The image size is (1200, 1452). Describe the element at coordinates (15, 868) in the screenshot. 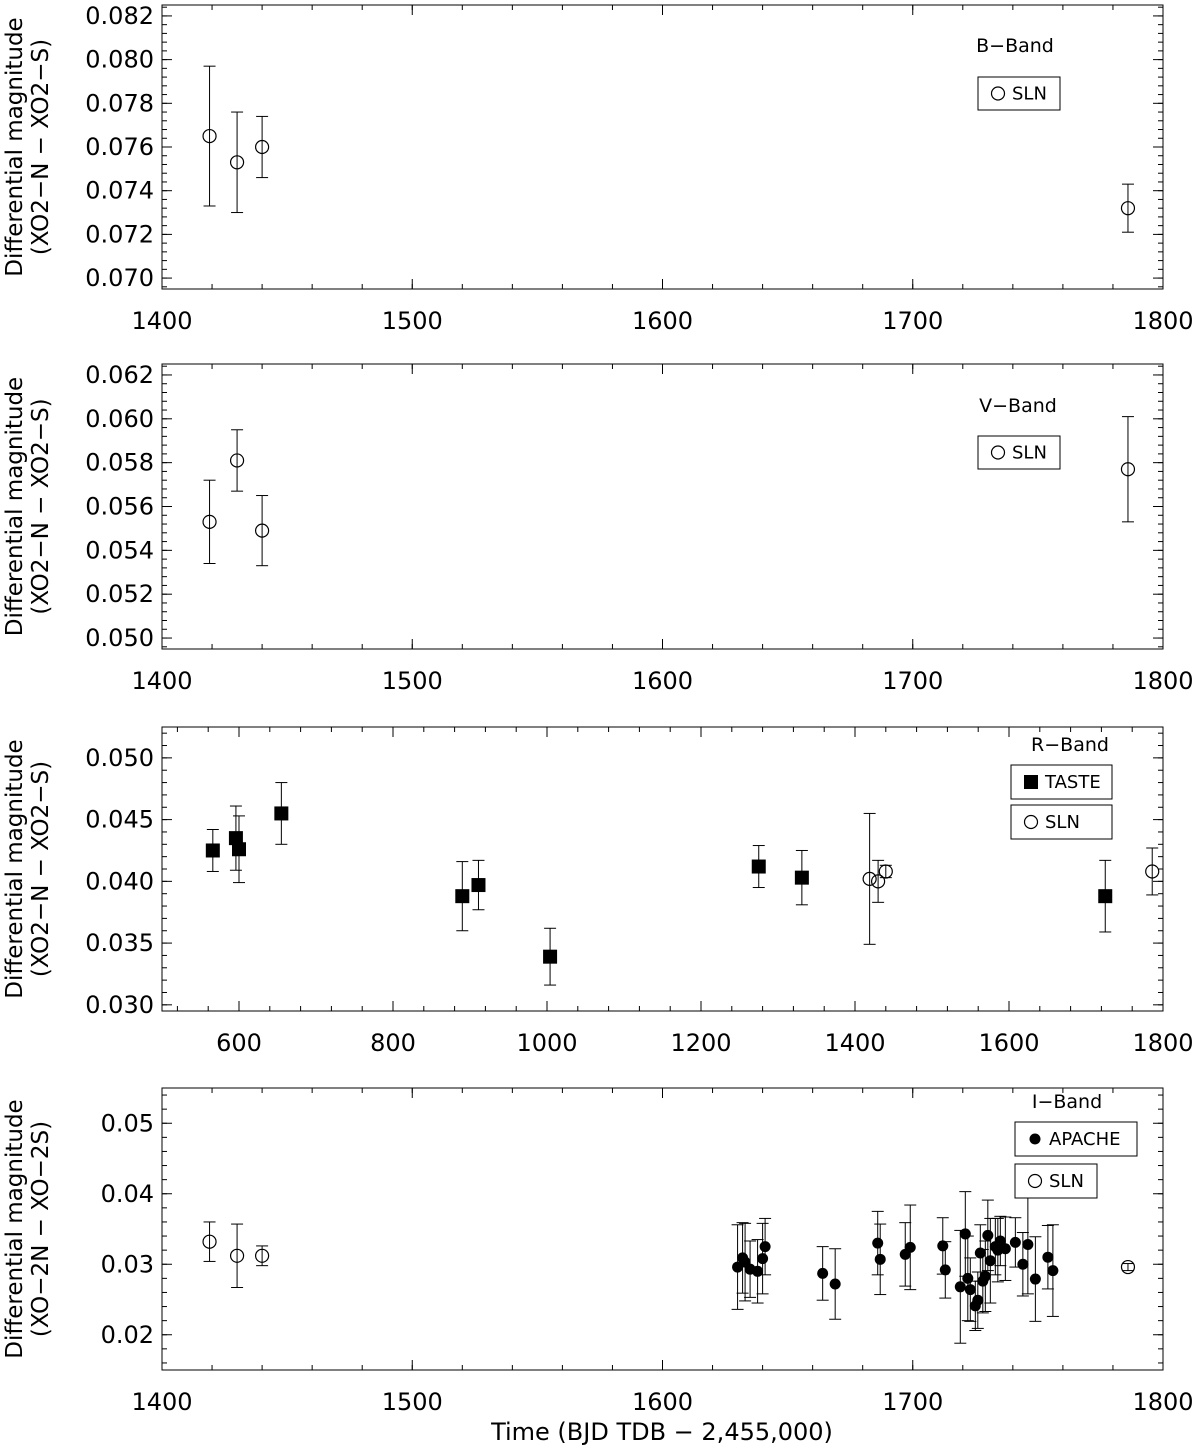

I see `r-band-y-axis-title: Differential magnitude` at that location.